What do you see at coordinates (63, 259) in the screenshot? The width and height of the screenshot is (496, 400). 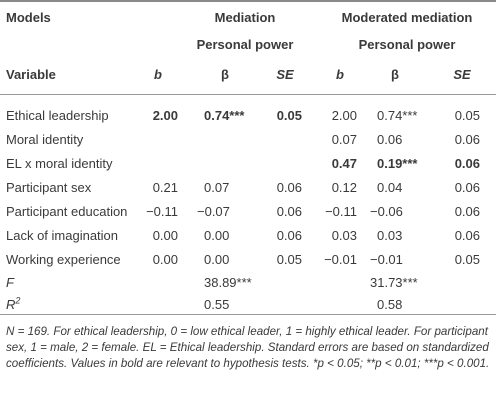 I see `row-label: Working experience` at bounding box center [63, 259].